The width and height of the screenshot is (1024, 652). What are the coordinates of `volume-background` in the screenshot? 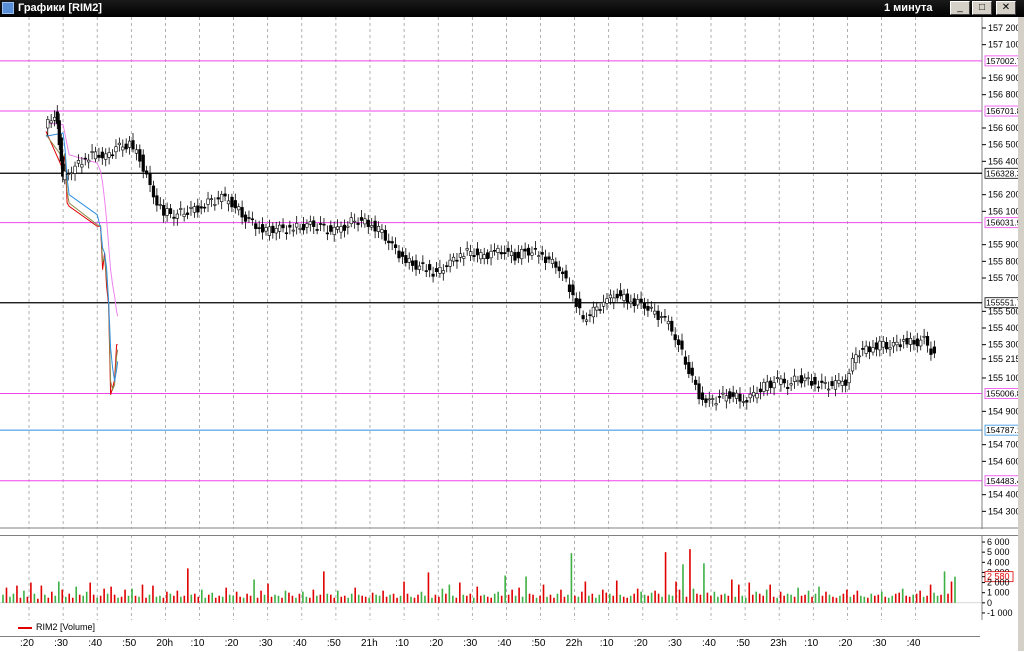 It's located at (509, 577).